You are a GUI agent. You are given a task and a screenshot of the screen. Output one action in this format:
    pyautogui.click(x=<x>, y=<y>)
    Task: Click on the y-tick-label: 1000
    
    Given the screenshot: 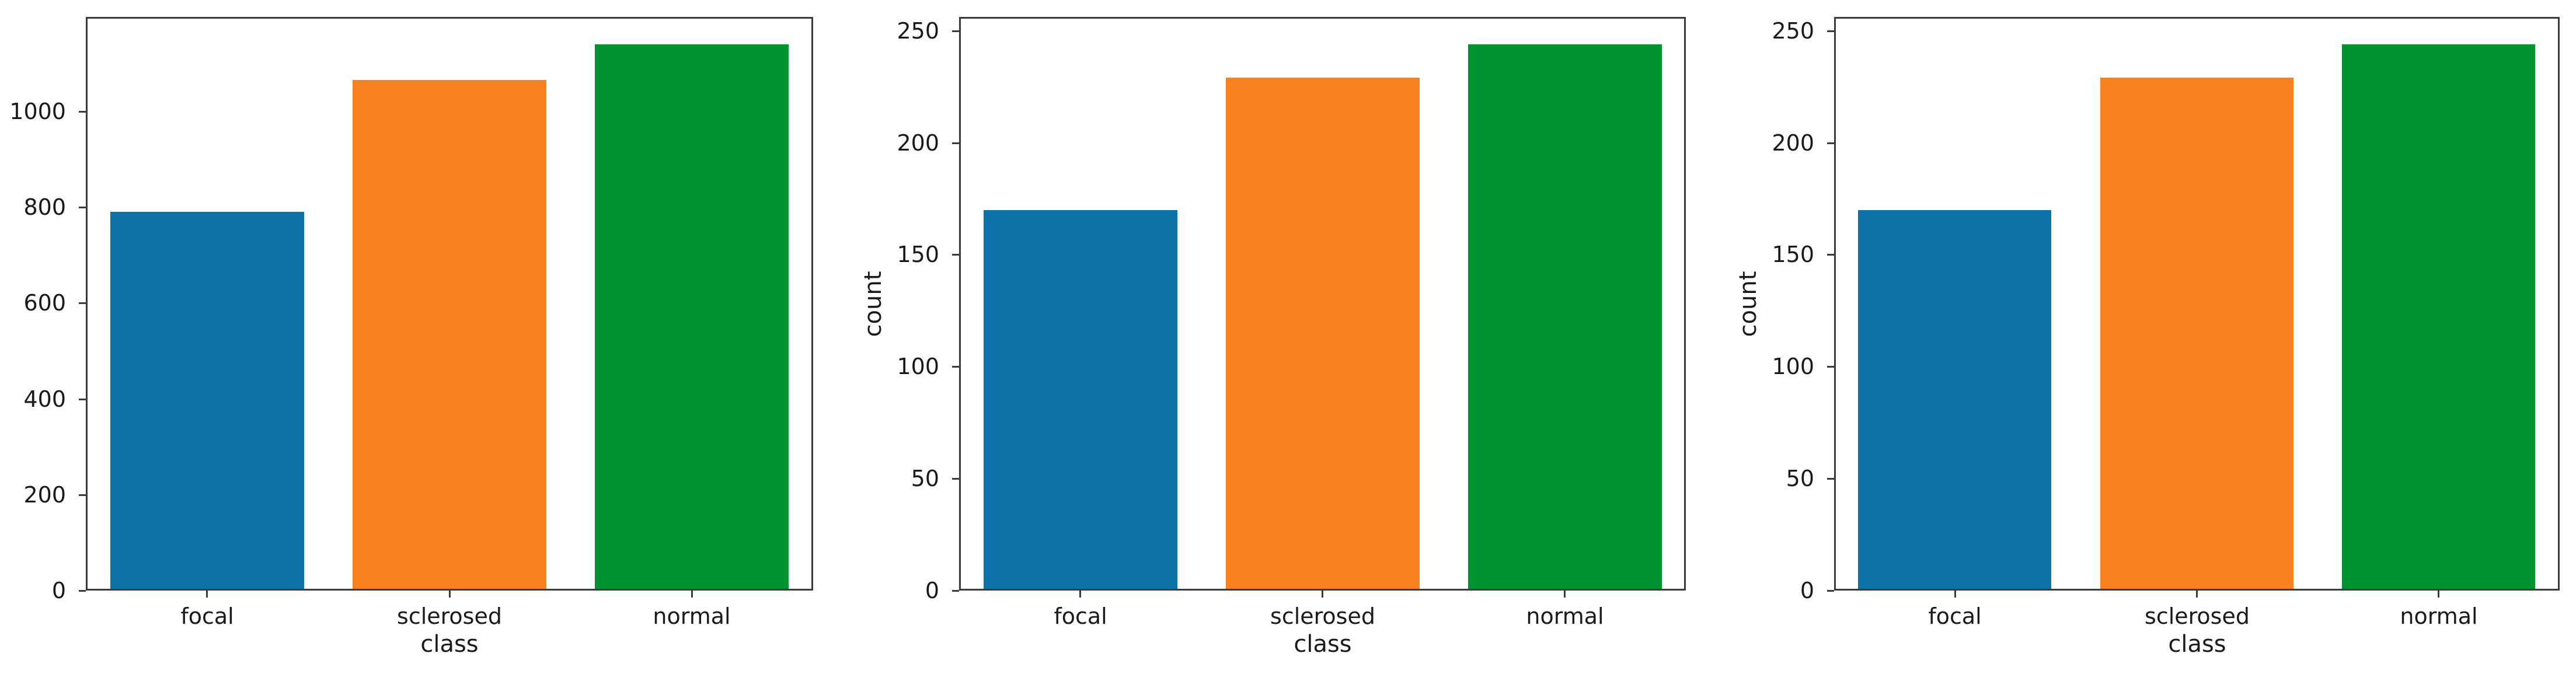 What is the action you would take?
    pyautogui.click(x=38, y=112)
    